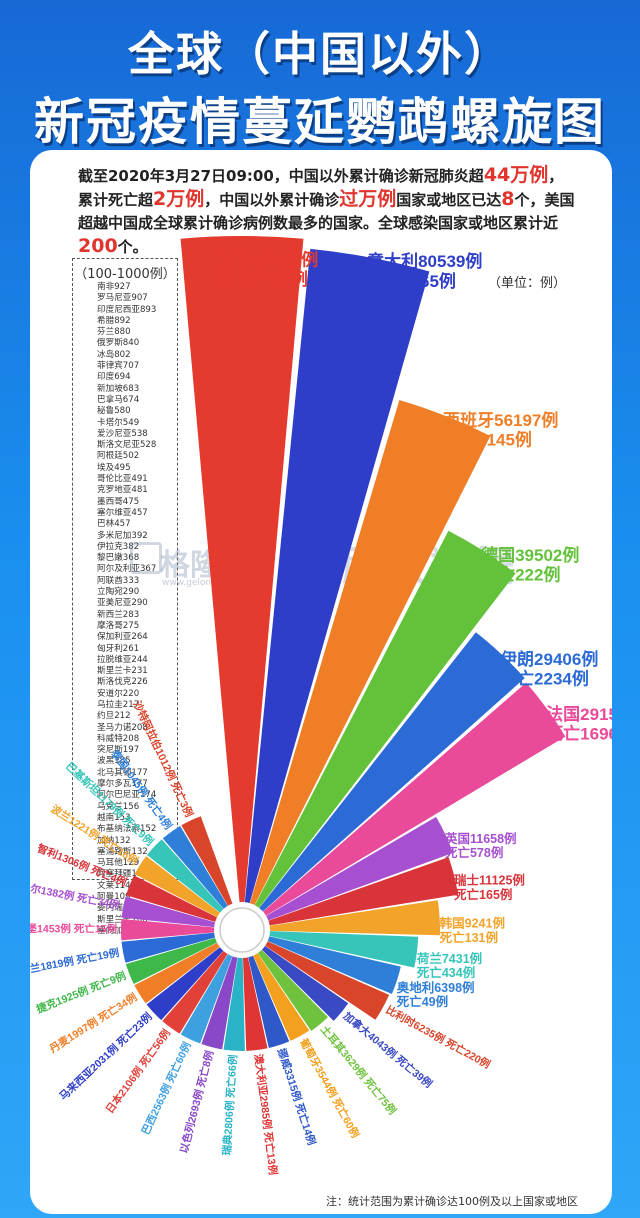 Image resolution: width=640 pixels, height=1218 pixels. What do you see at coordinates (118, 693) in the screenshot?
I see `small-list-item: 安道尔220` at bounding box center [118, 693].